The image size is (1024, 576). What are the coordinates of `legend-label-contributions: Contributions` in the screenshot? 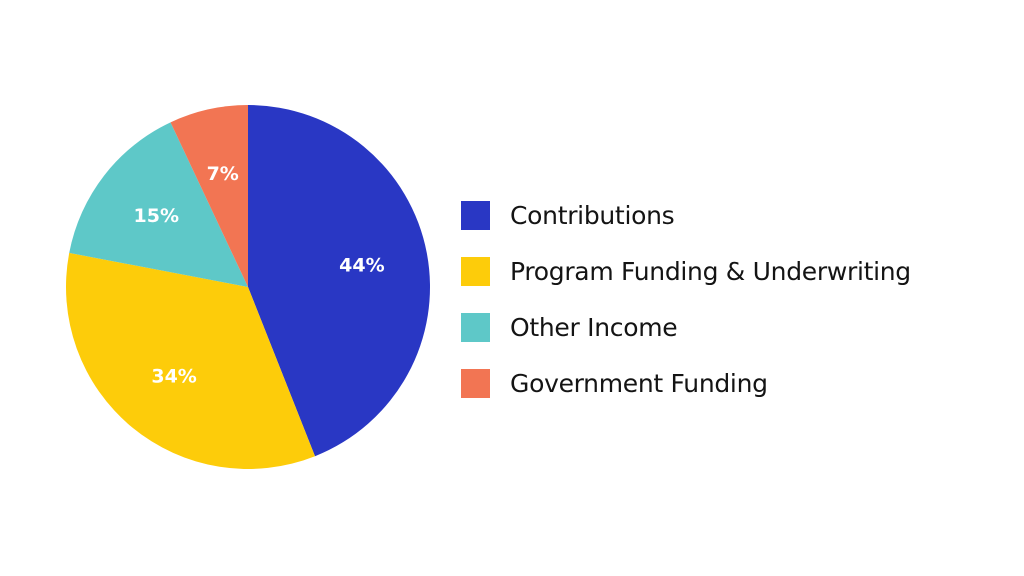 It's located at (592, 215).